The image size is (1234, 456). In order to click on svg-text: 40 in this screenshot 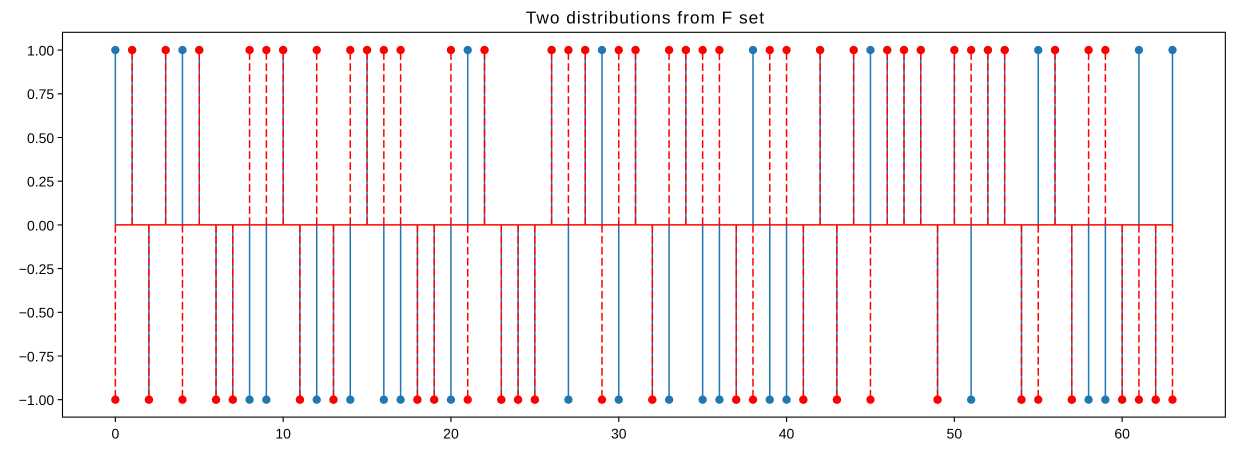, I will do `click(787, 433)`.